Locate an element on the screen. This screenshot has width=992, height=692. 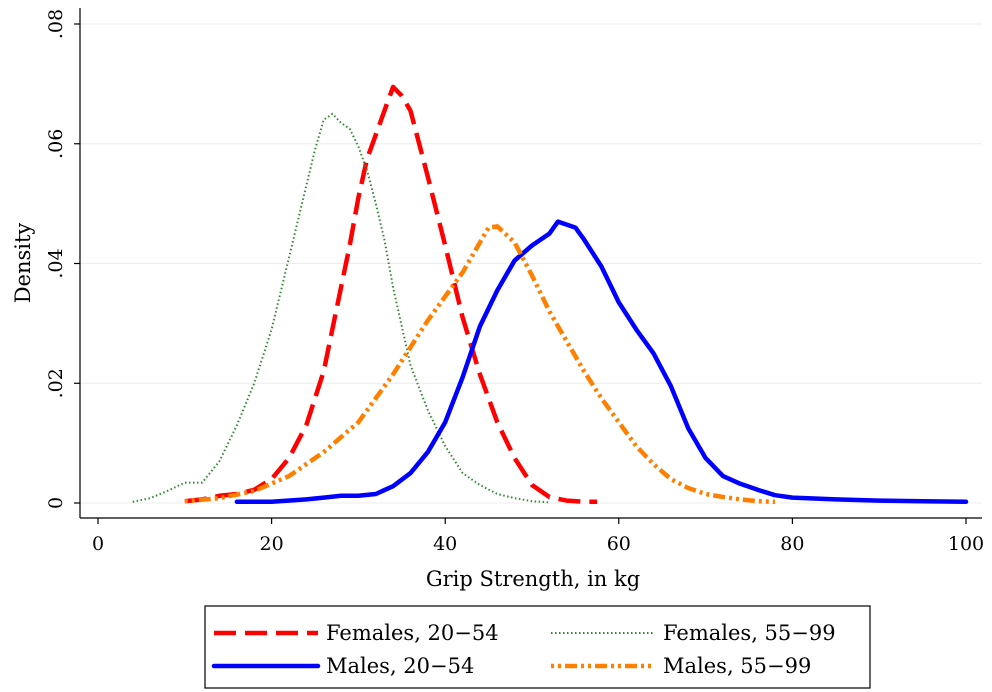
x-tick-label-0: 0 is located at coordinates (98, 544).